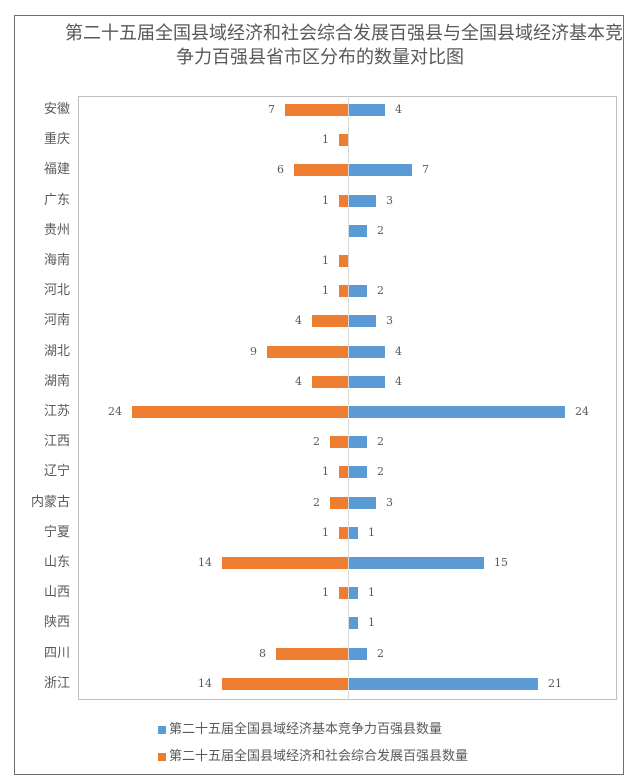  What do you see at coordinates (162, 729) in the screenshot?
I see `legend-swatch-blue` at bounding box center [162, 729].